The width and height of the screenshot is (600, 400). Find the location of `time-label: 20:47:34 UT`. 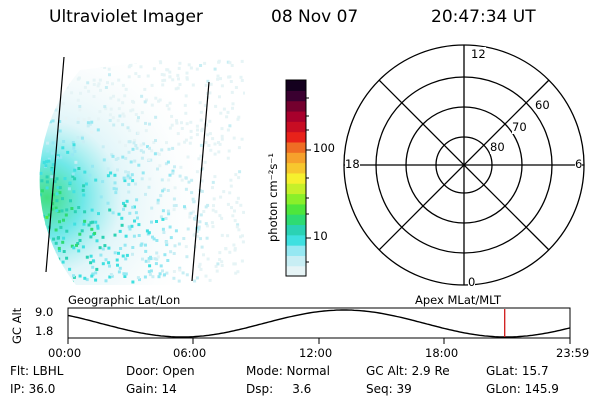

time-label: 20:47:34 UT is located at coordinates (483, 17).